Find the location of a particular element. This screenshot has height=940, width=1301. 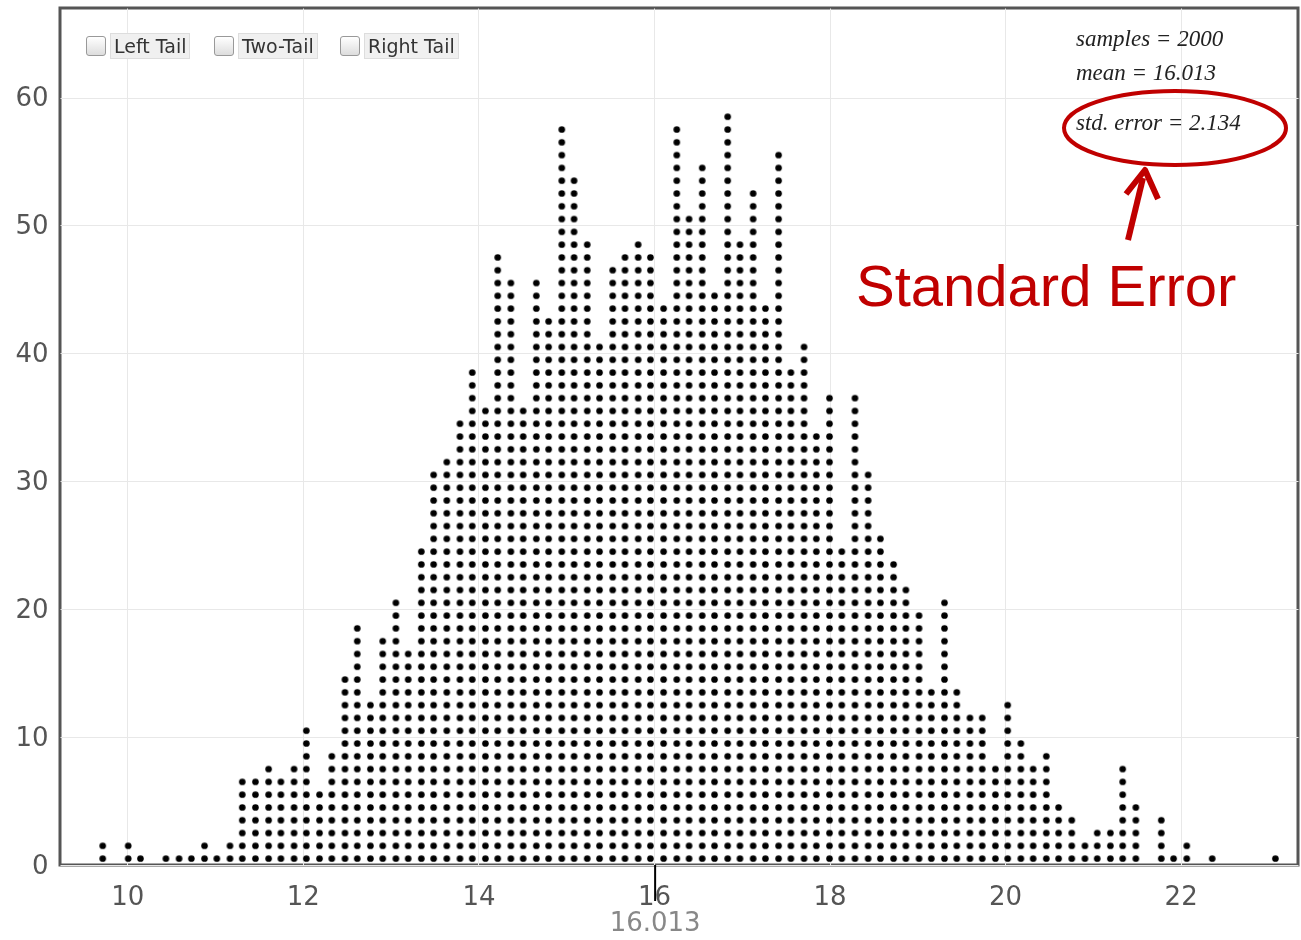

y-tick-label: 60 is located at coordinates (32, 97).